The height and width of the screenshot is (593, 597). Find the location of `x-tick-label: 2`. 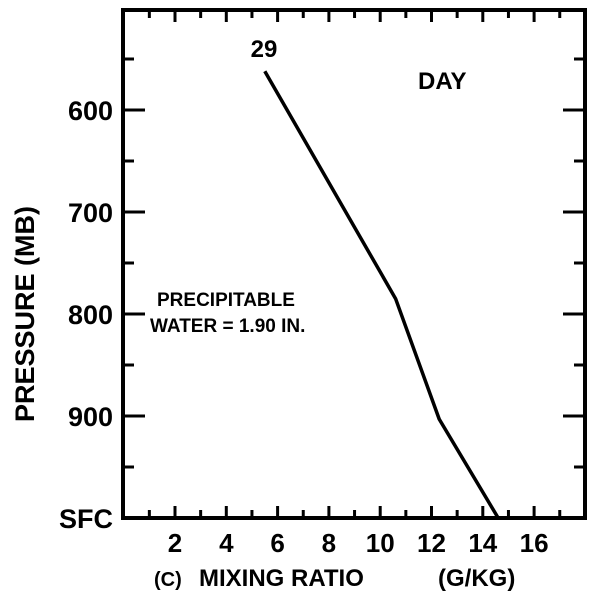

x-tick-label: 2 is located at coordinates (175, 543).